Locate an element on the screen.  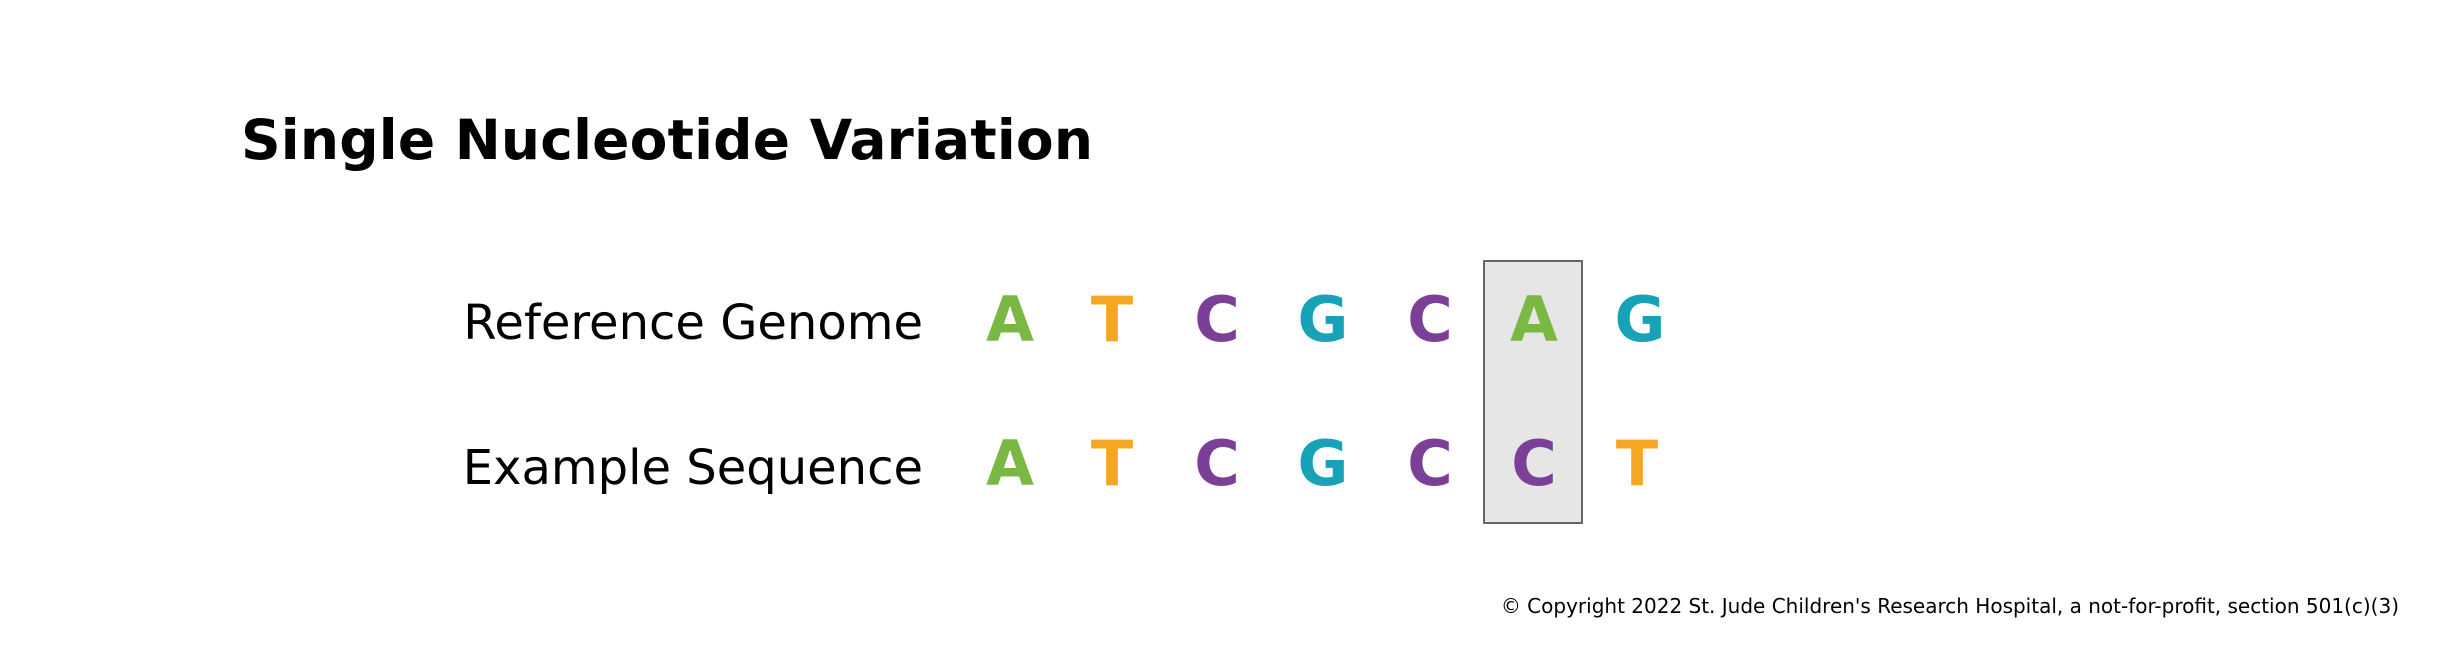
reference-base-5: C is located at coordinates (1430, 319).